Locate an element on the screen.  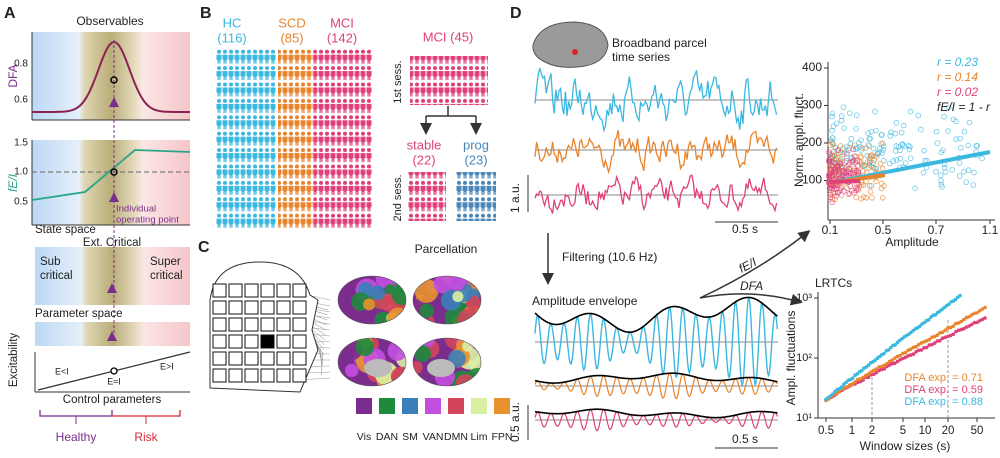
chart-title: LRTCs is located at coordinates (833, 283).